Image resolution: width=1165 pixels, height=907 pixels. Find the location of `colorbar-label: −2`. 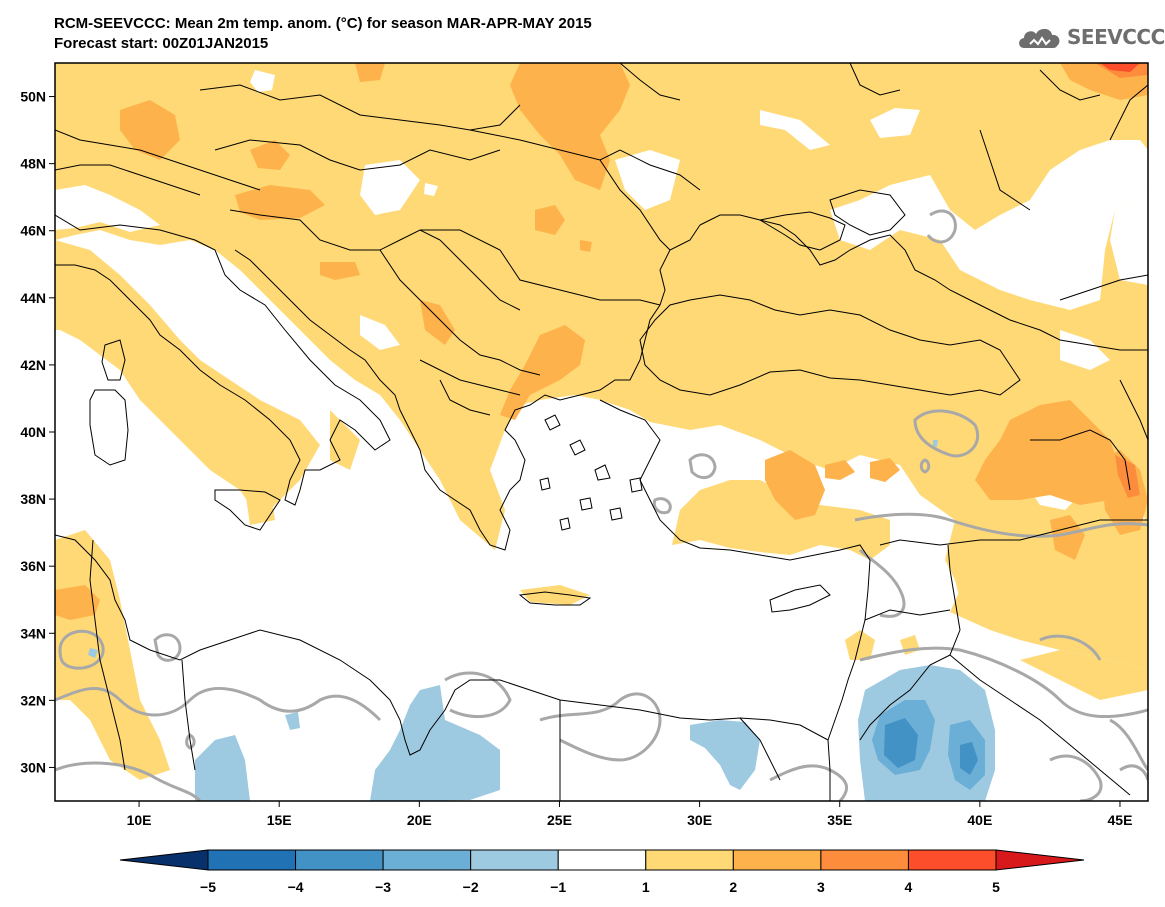

colorbar-label: −2 is located at coordinates (471, 887).